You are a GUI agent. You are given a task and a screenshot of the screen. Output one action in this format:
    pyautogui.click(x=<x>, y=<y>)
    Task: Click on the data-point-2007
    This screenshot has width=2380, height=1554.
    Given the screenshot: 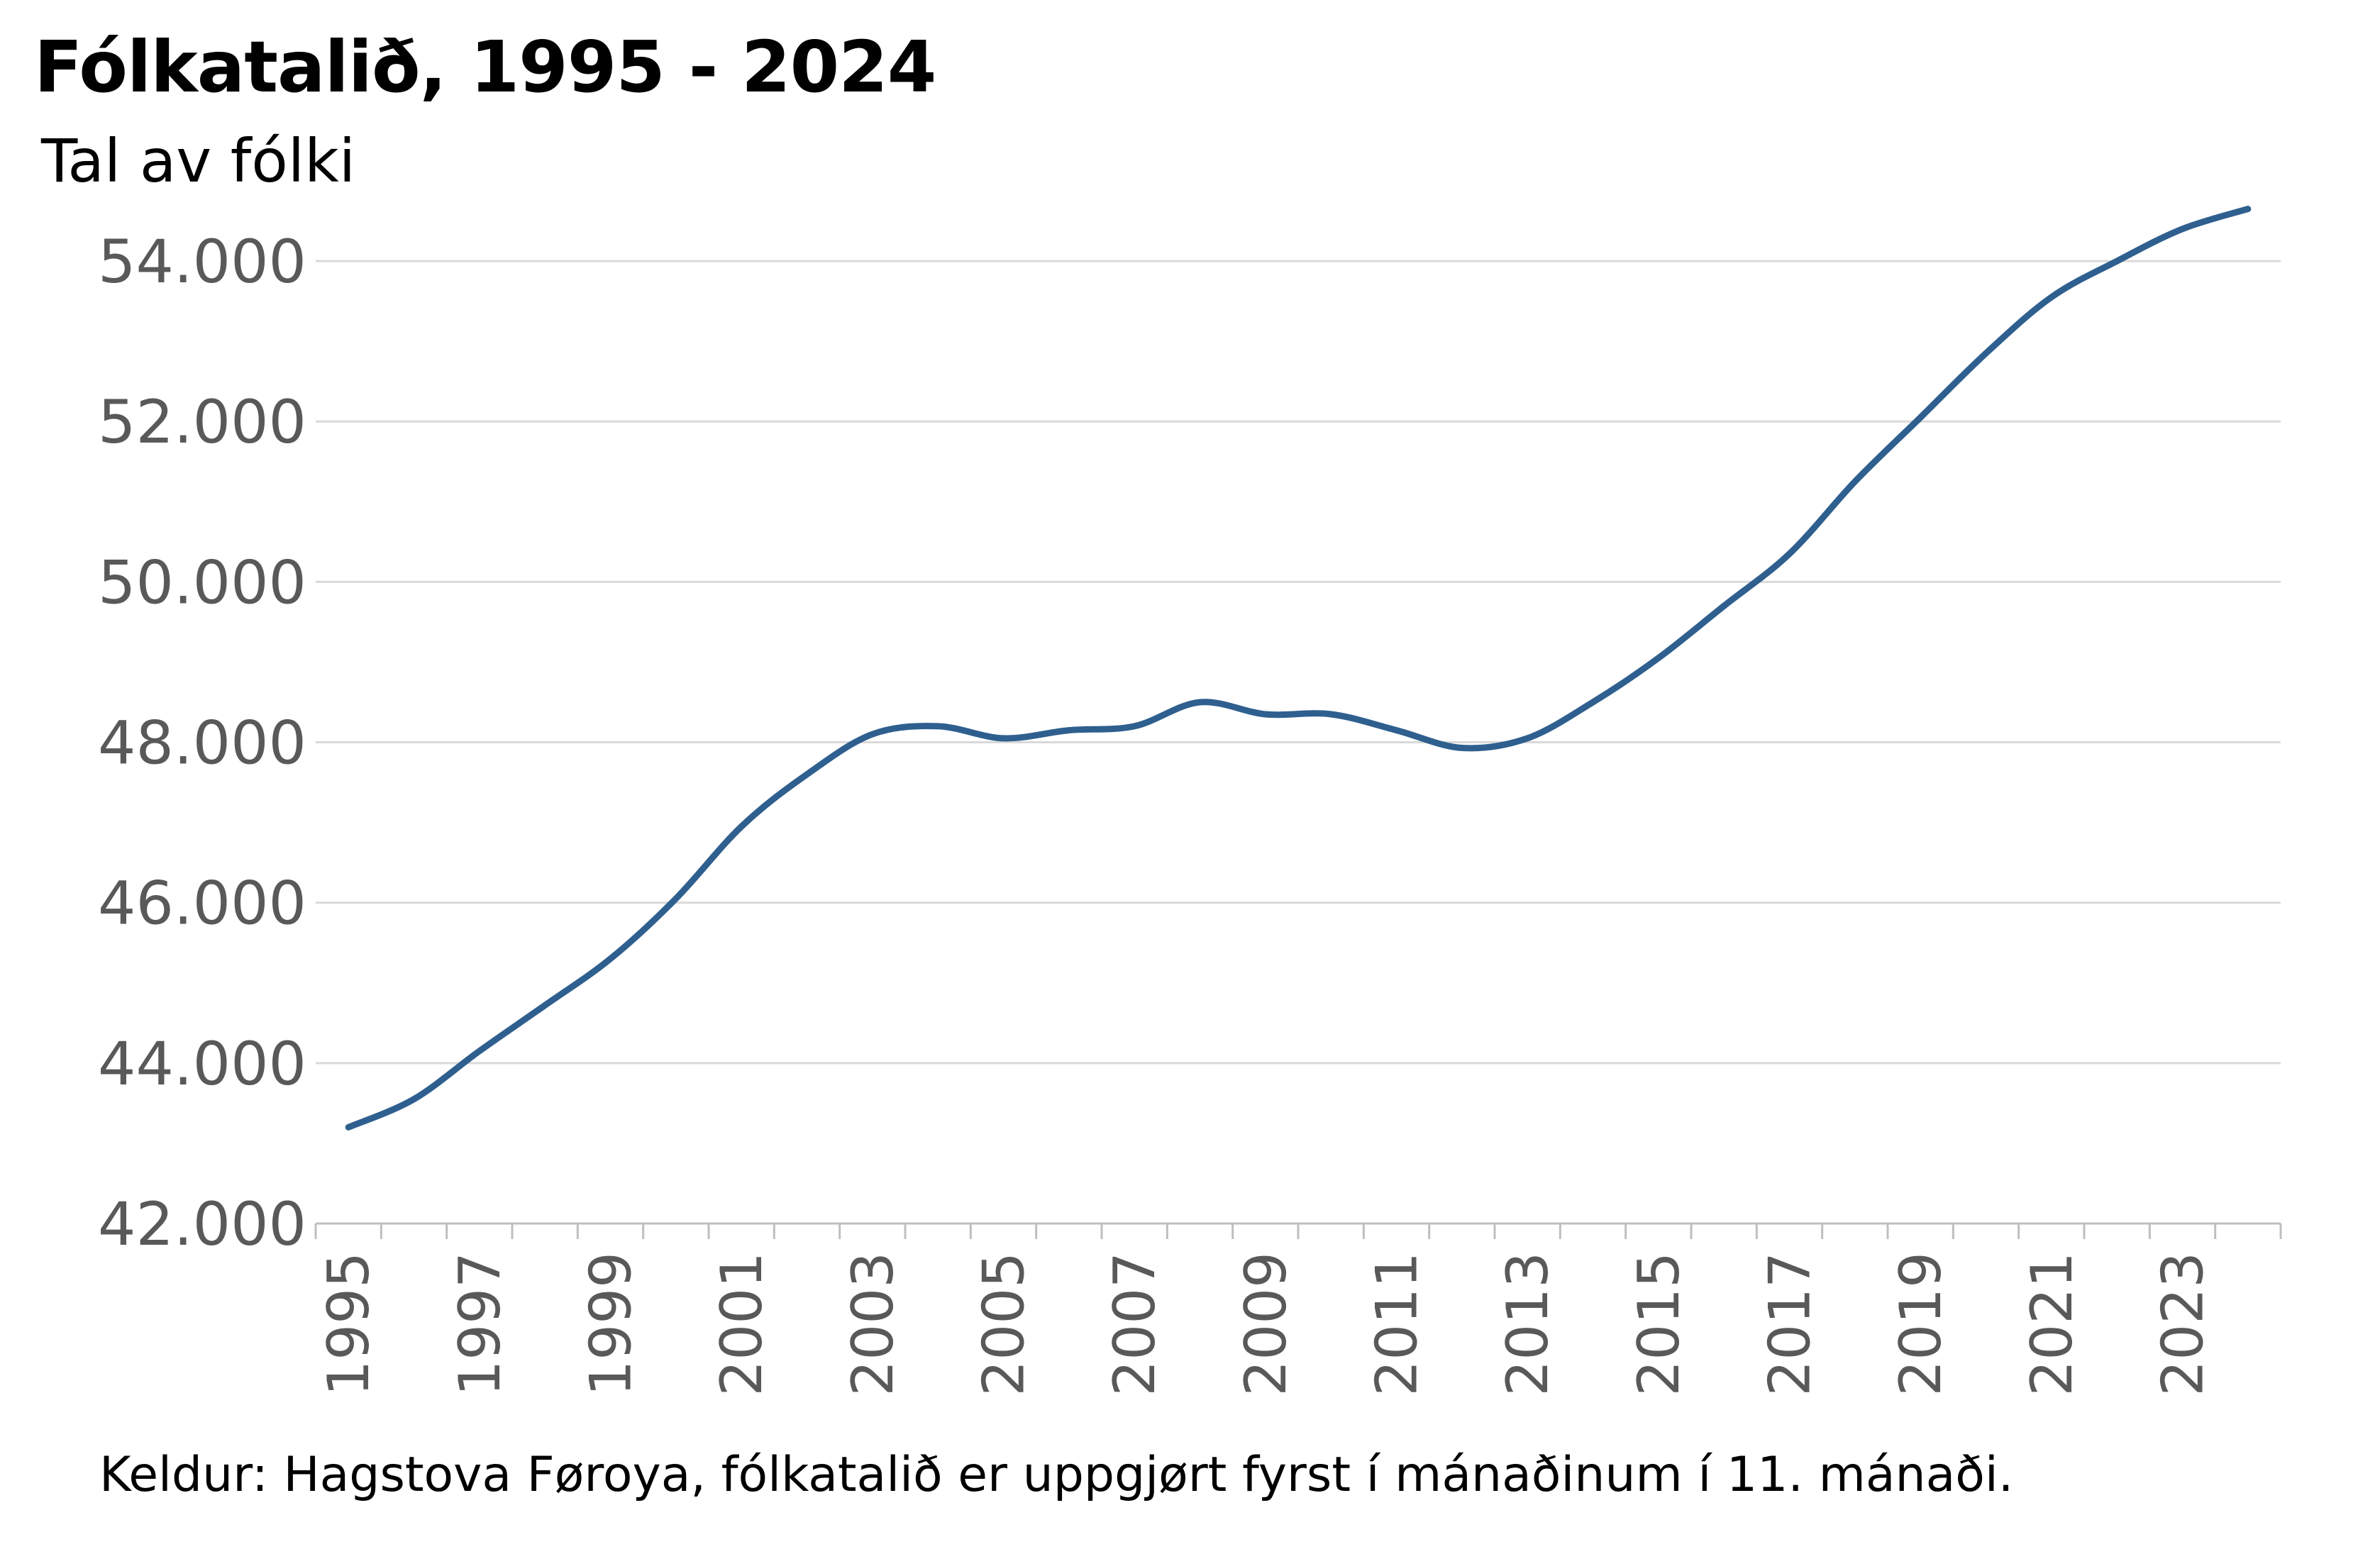 What is the action you would take?
    pyautogui.click(x=1134, y=726)
    